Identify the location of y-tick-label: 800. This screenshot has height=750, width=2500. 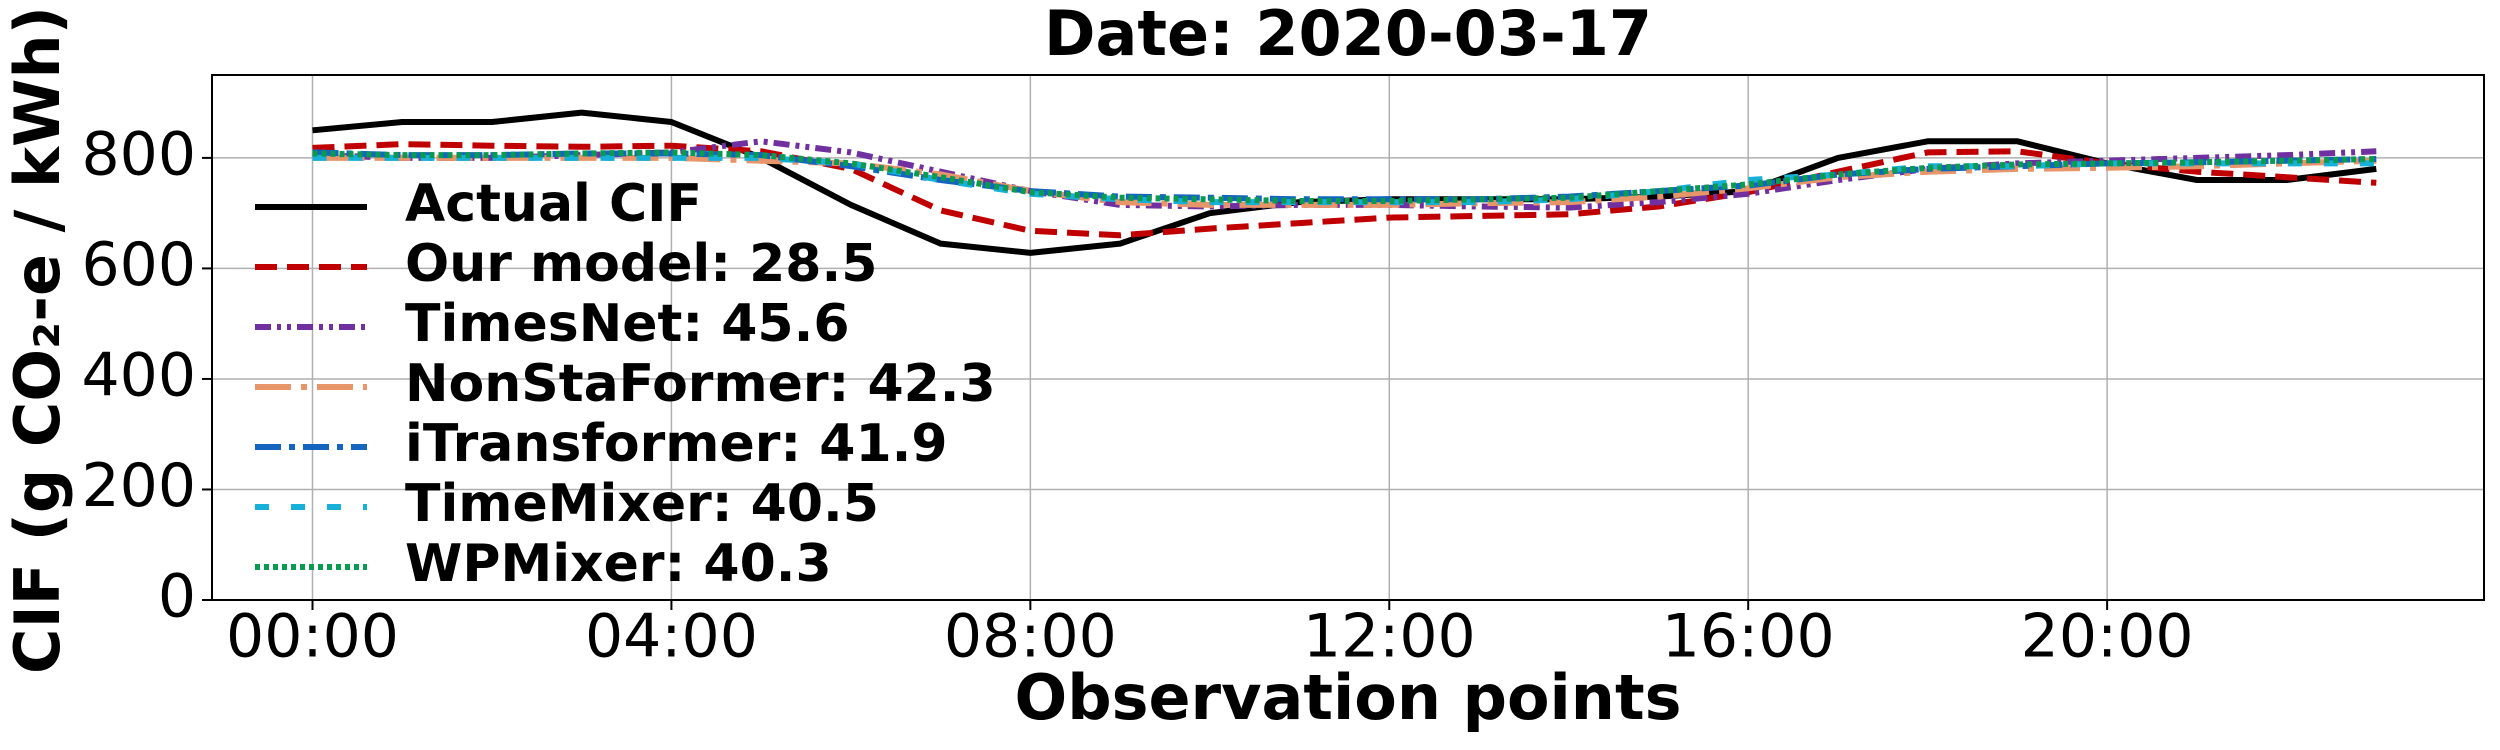
(138, 154).